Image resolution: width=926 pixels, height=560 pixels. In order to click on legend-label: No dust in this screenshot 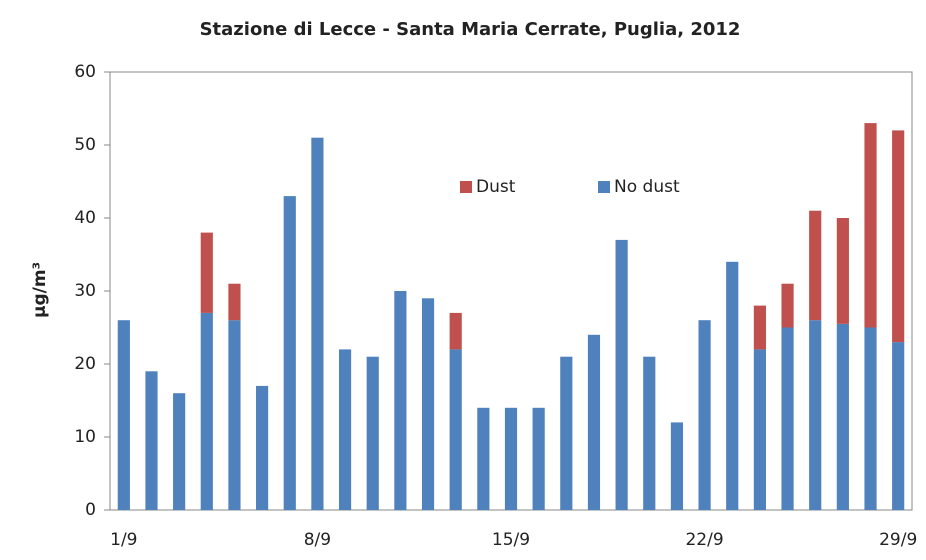, I will do `click(647, 187)`.